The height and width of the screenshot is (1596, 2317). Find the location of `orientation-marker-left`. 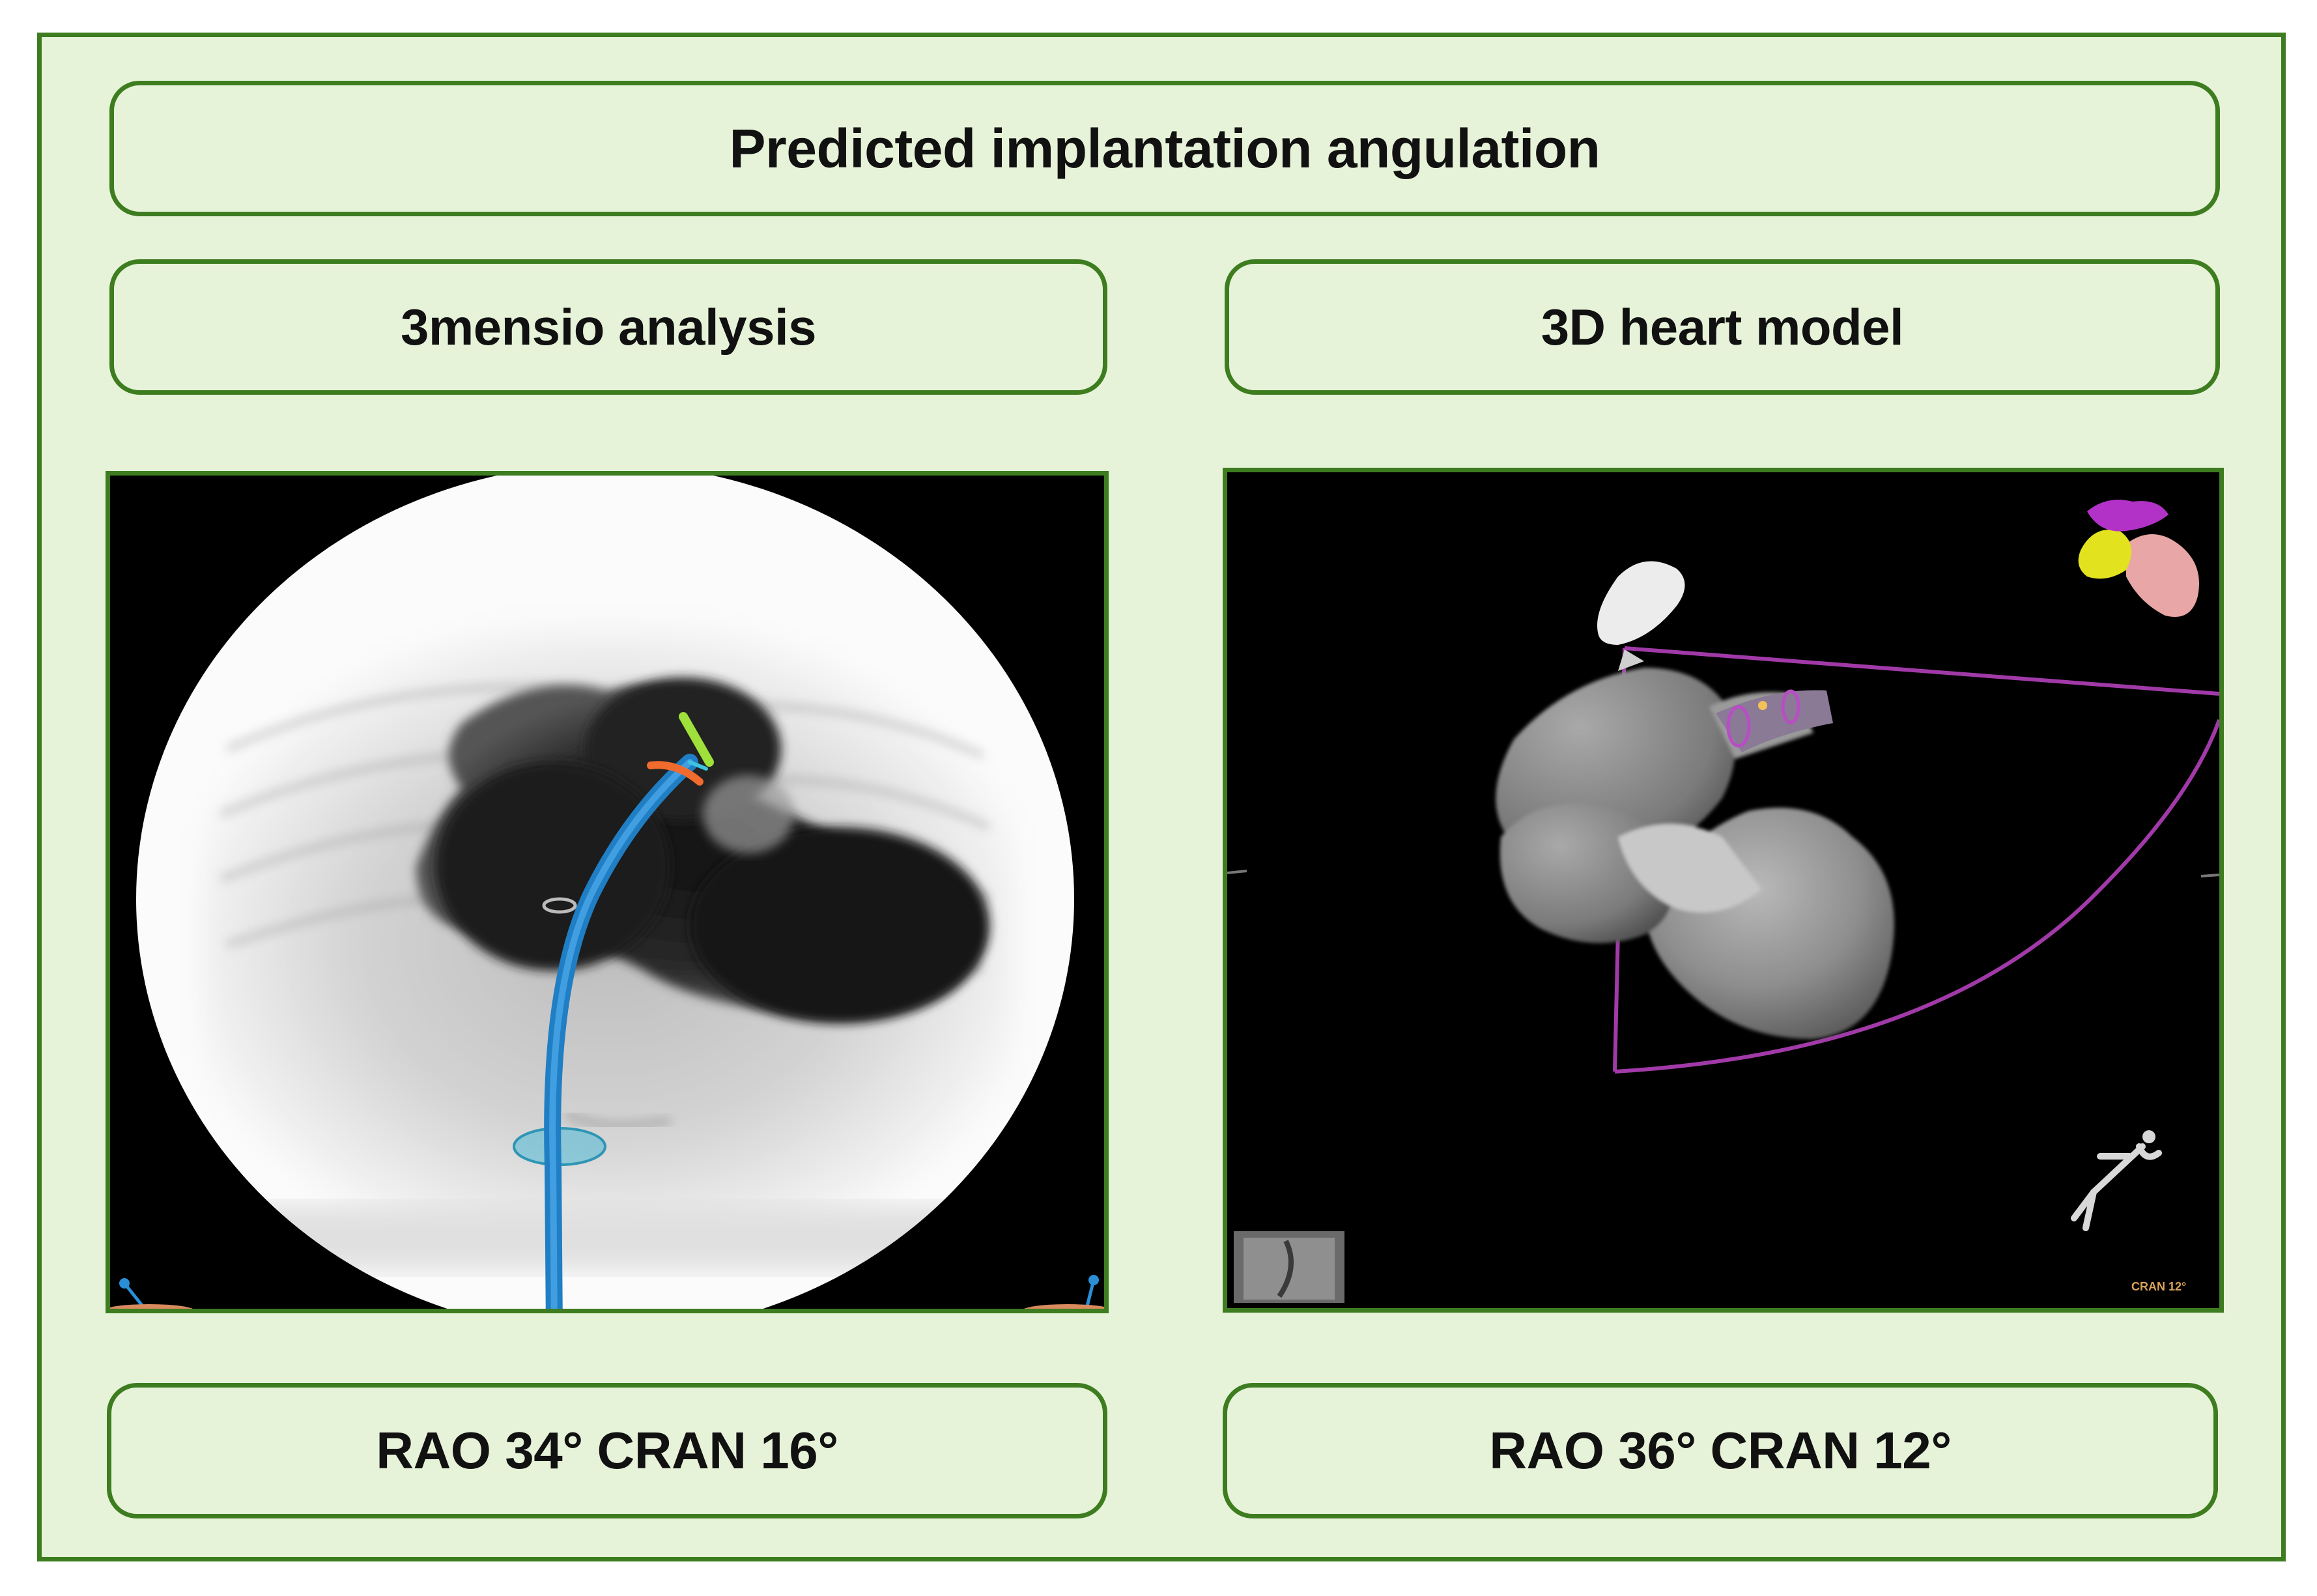

orientation-marker-left is located at coordinates (151, 1294).